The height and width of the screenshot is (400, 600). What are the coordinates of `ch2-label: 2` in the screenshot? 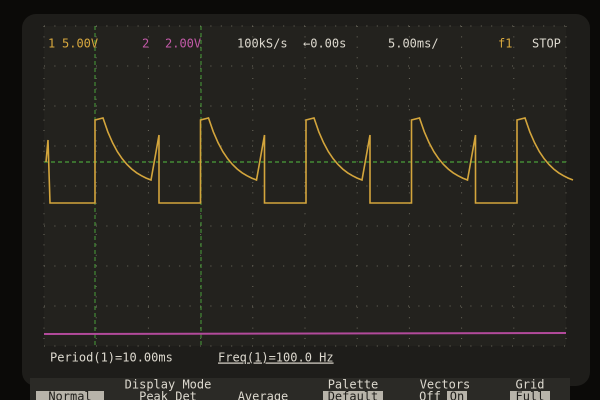 It's located at (145, 44).